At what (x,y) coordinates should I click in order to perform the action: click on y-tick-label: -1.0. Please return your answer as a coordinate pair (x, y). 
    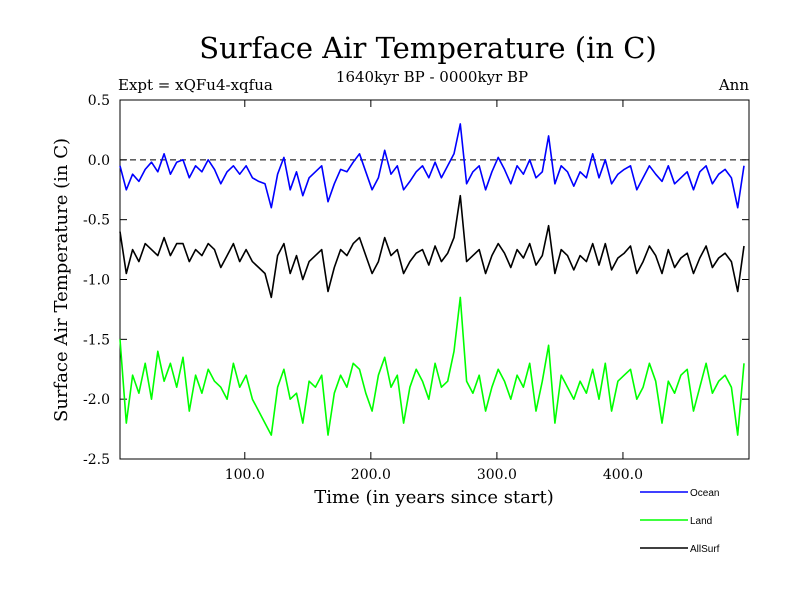
    Looking at the image, I should click on (96, 281).